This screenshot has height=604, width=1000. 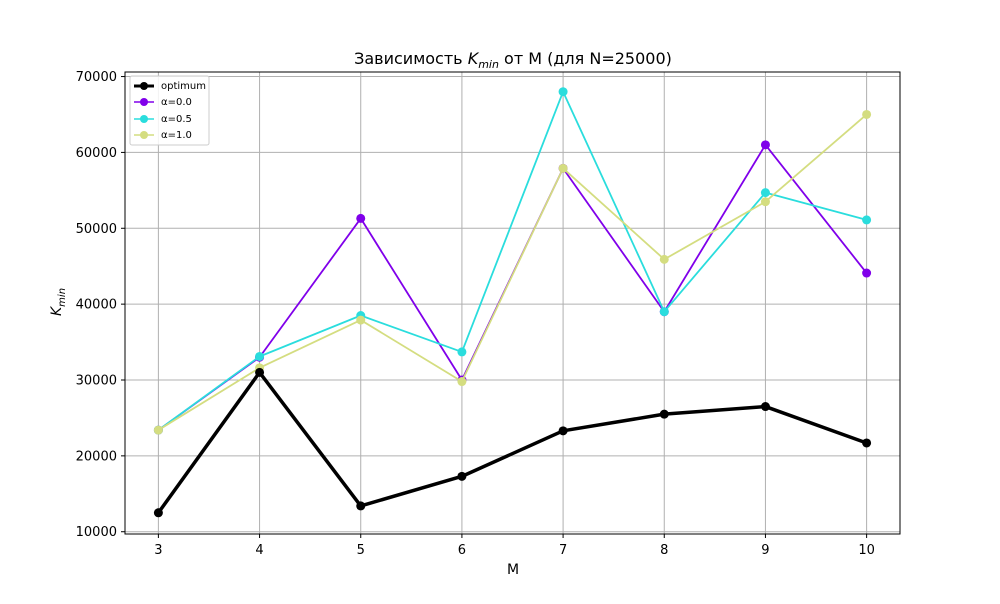 I want to click on y-tick-label: 40000, so click(x=96, y=305).